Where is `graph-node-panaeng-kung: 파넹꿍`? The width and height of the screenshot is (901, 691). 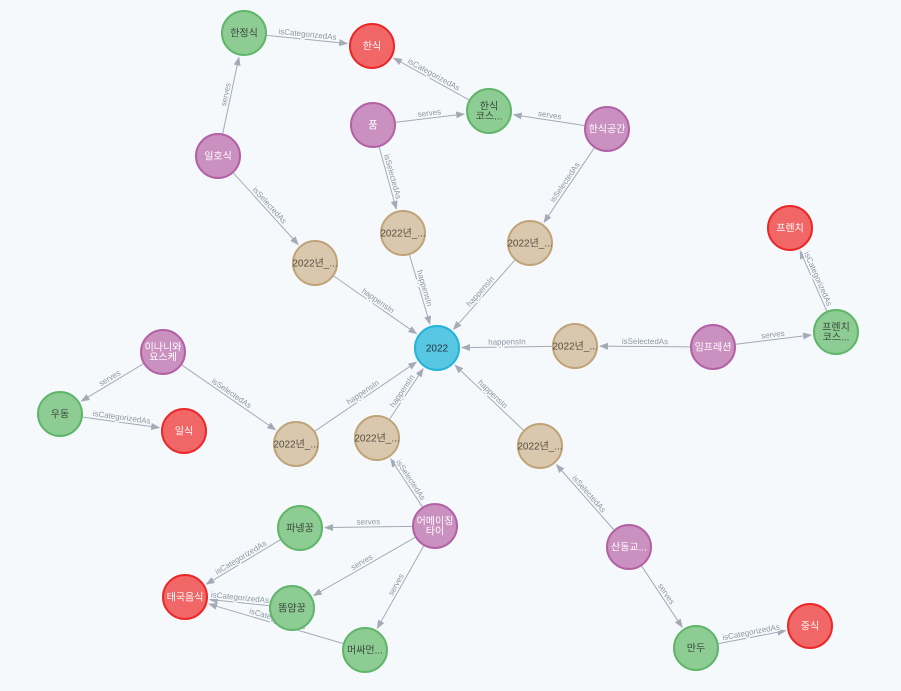
graph-node-panaeng-kung: 파넹꿍 is located at coordinates (300, 528).